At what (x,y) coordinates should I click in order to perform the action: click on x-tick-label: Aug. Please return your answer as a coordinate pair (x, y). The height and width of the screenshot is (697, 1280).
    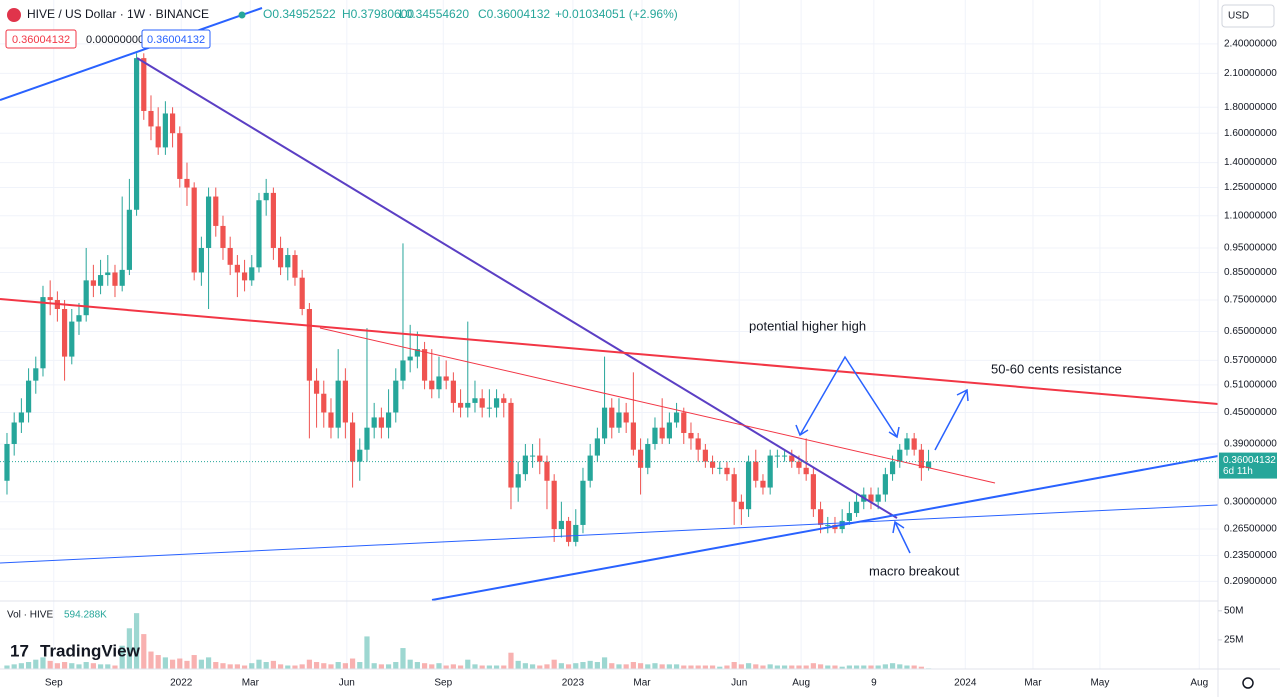
    Looking at the image, I should click on (1199, 683).